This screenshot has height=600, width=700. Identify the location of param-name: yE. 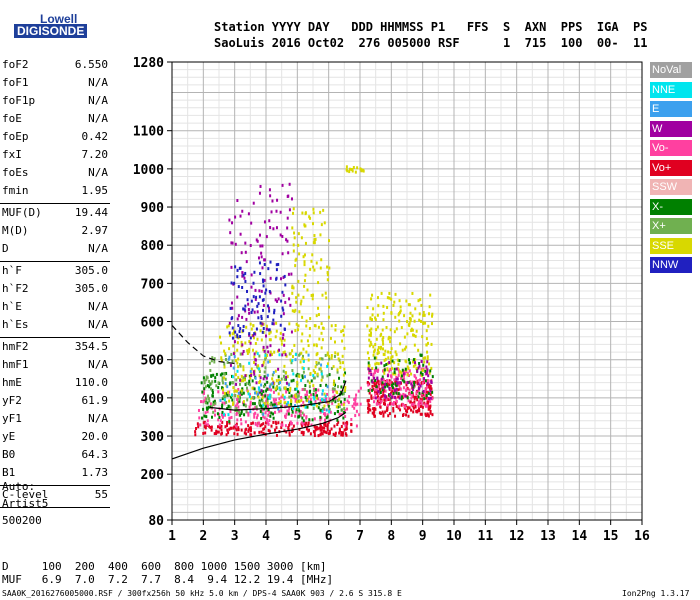
(9, 436).